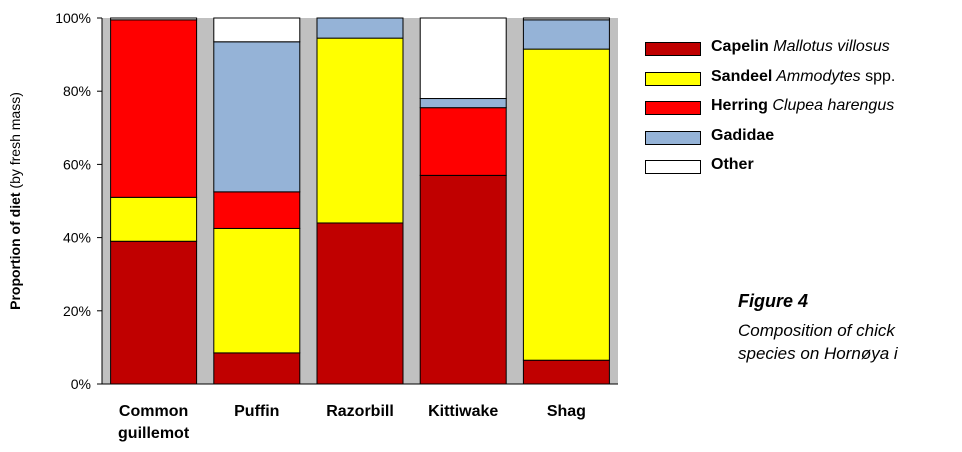 This screenshot has height=452, width=962. Describe the element at coordinates (732, 164) in the screenshot. I see `legend-label: Other` at that location.